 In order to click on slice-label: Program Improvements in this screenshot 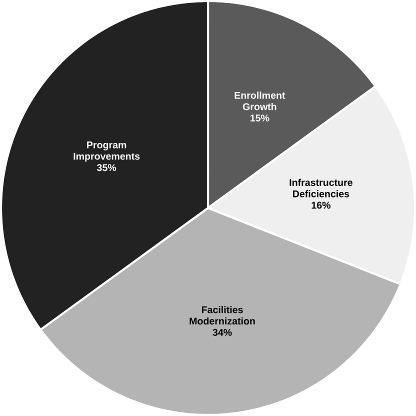, I will do `click(107, 152)`.